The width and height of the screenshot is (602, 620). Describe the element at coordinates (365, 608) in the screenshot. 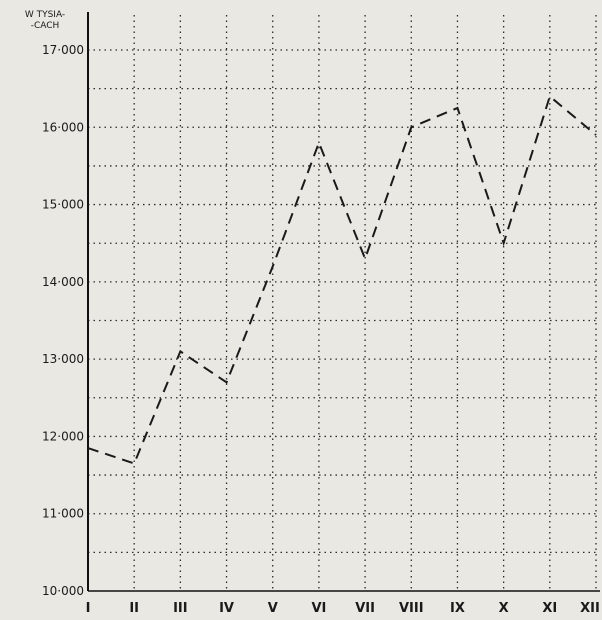

I see `x-tick-label: VII` at that location.